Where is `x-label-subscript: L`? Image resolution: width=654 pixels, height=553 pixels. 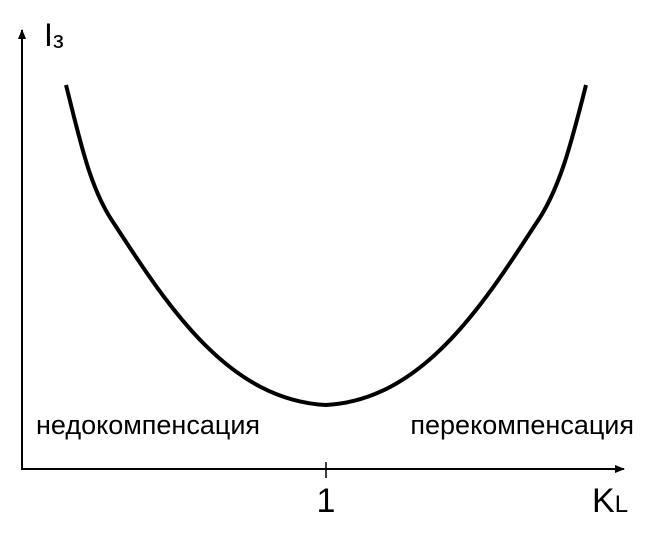 x-label-subscript: L is located at coordinates (621, 504).